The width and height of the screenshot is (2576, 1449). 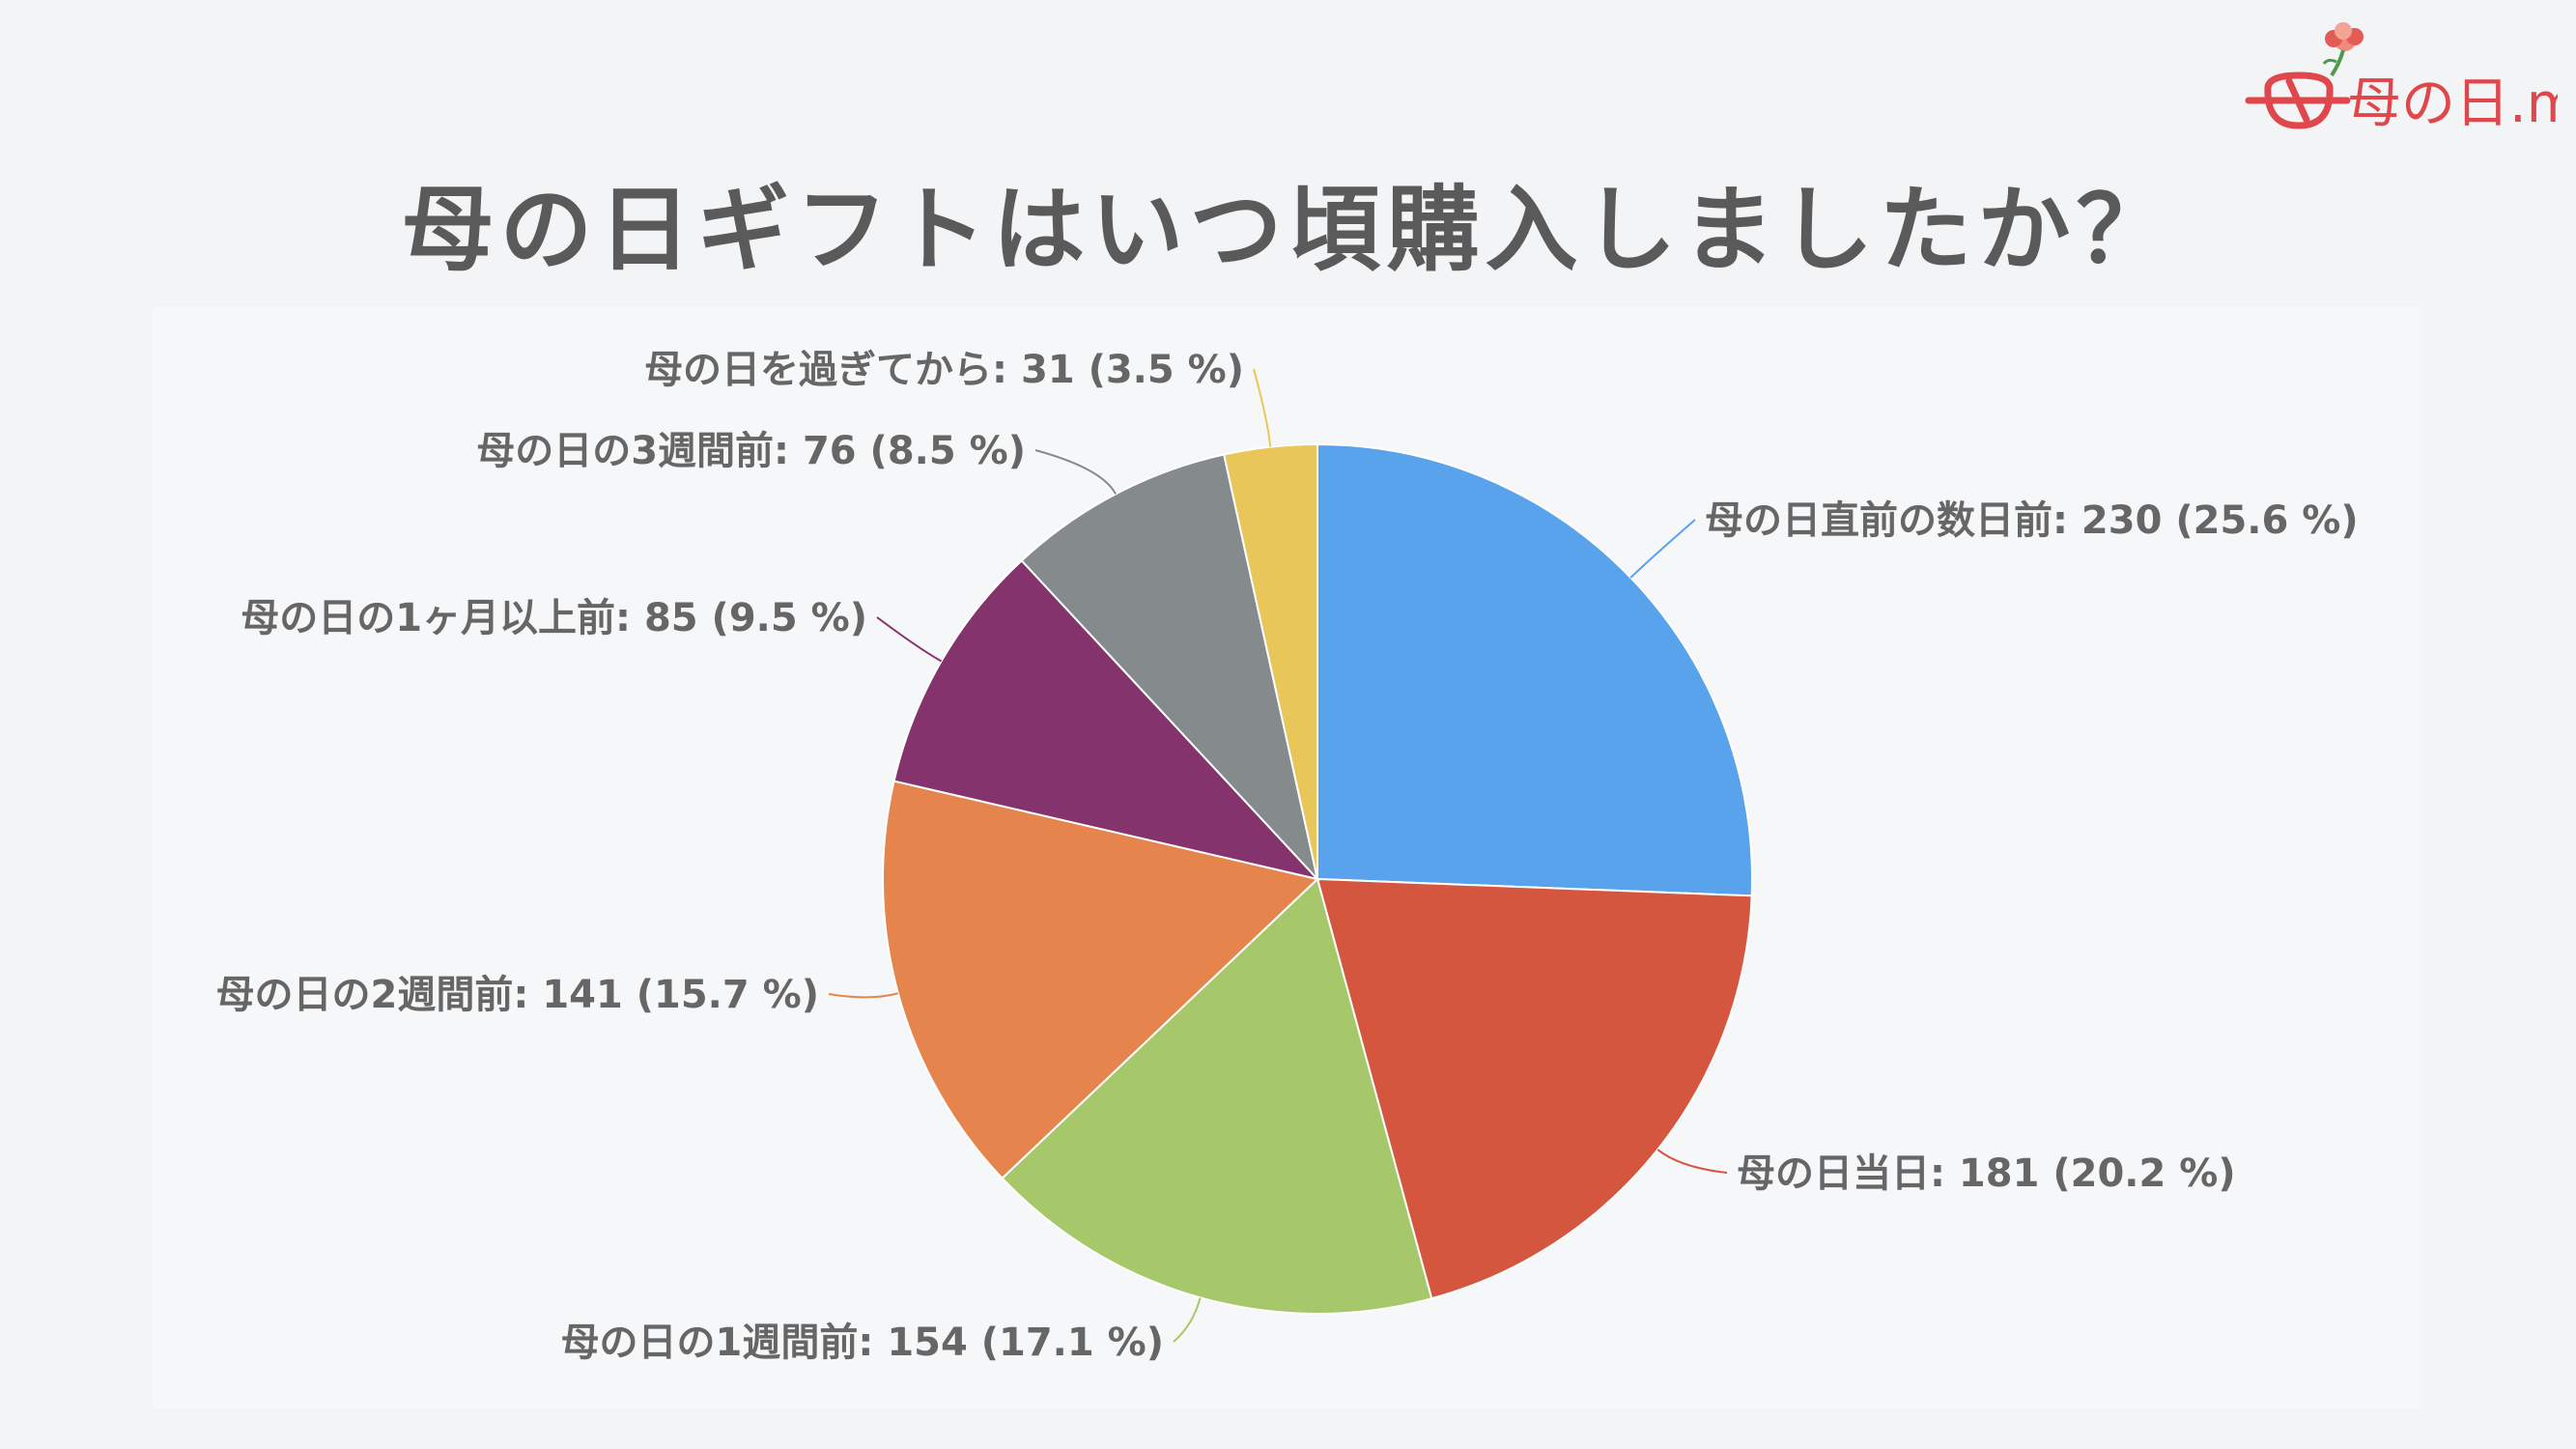 I want to click on site-logo: 母の日.me, so click(x=2407, y=76).